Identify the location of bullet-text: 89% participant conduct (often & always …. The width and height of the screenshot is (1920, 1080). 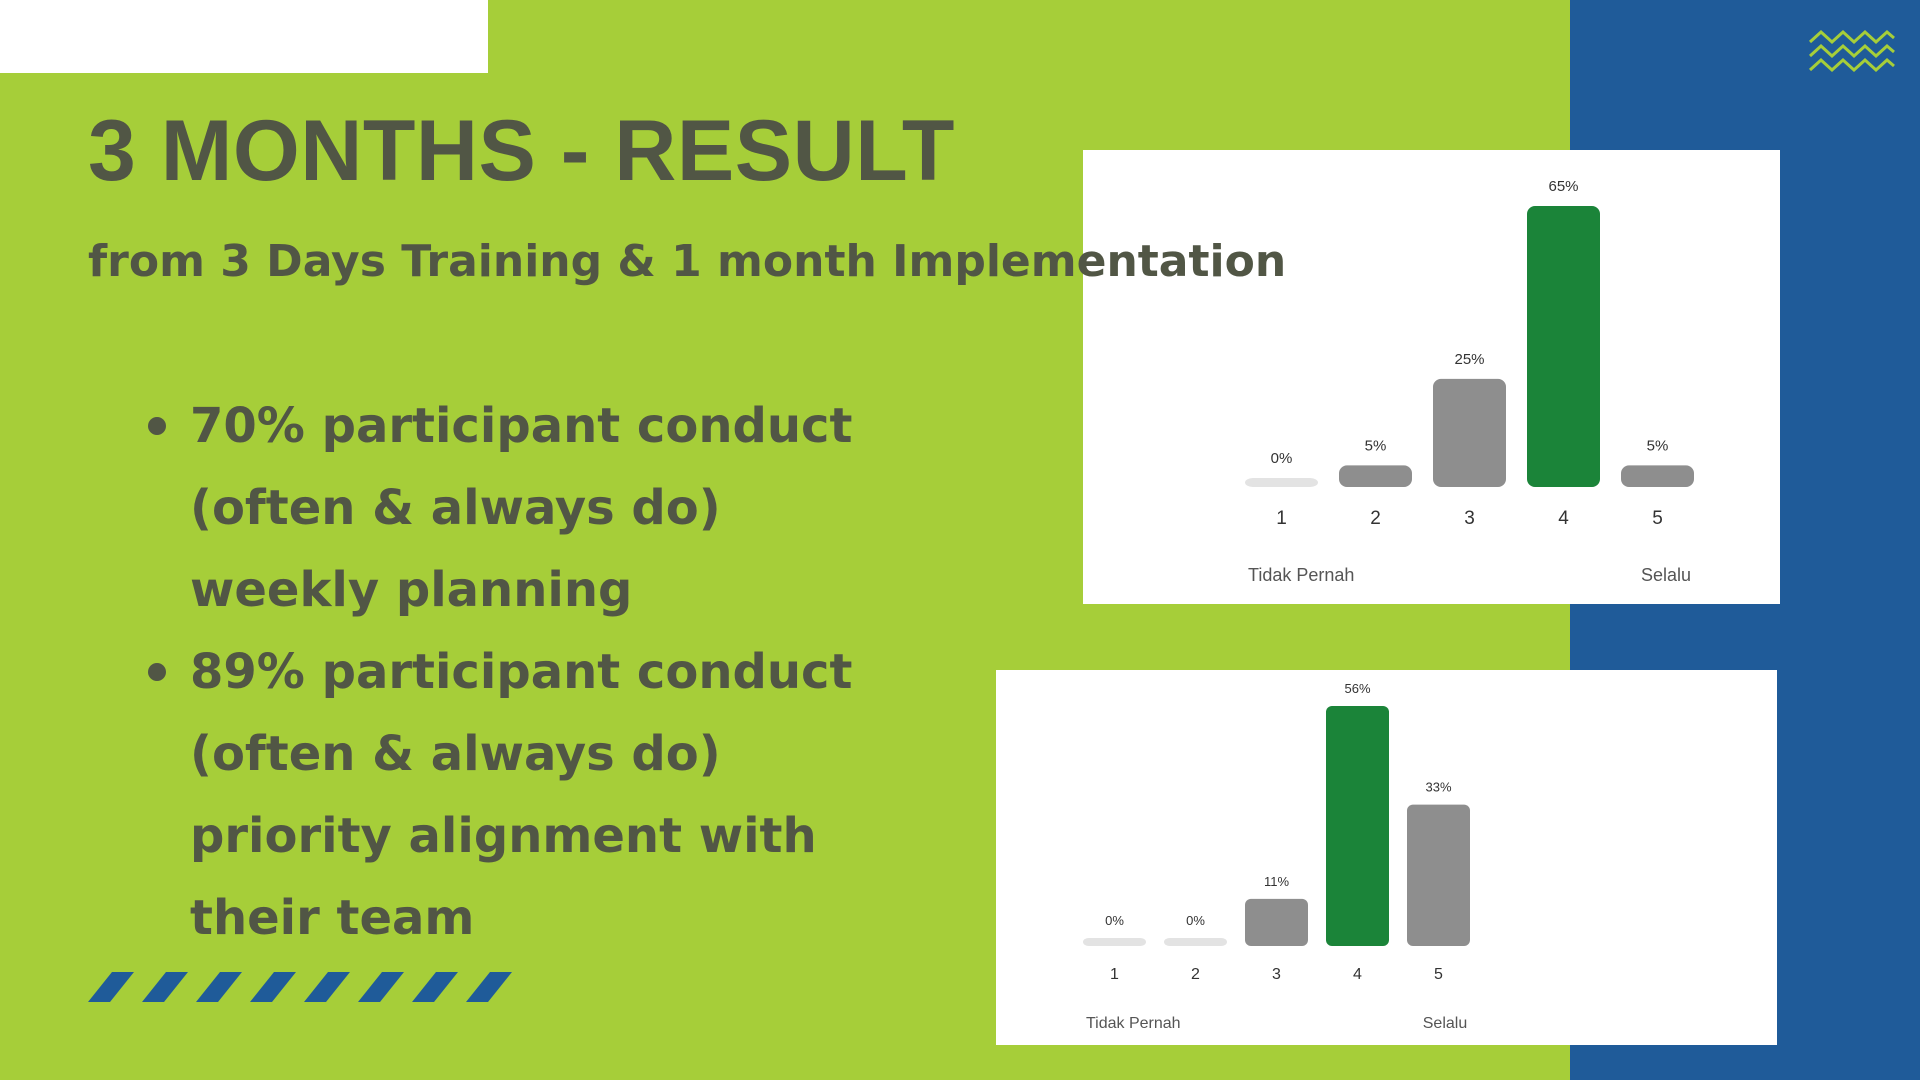
(521, 795).